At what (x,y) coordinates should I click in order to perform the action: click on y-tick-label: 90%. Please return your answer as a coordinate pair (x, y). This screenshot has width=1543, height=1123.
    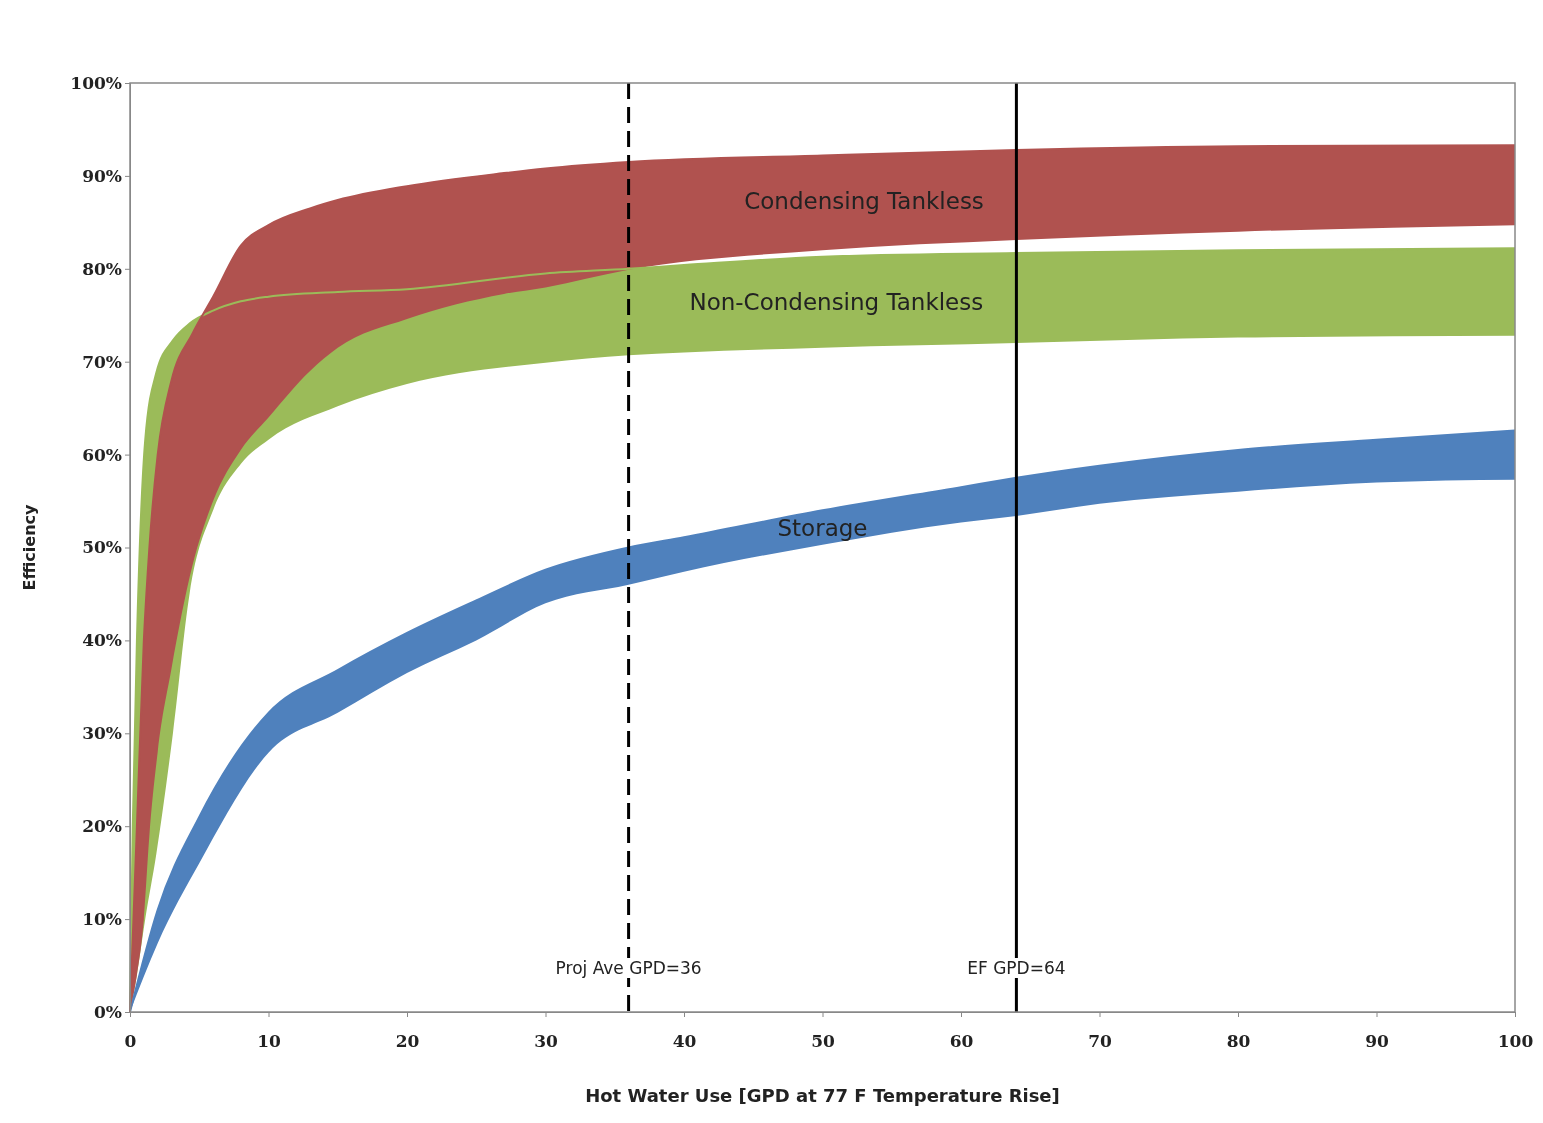
    Looking at the image, I should click on (102, 175).